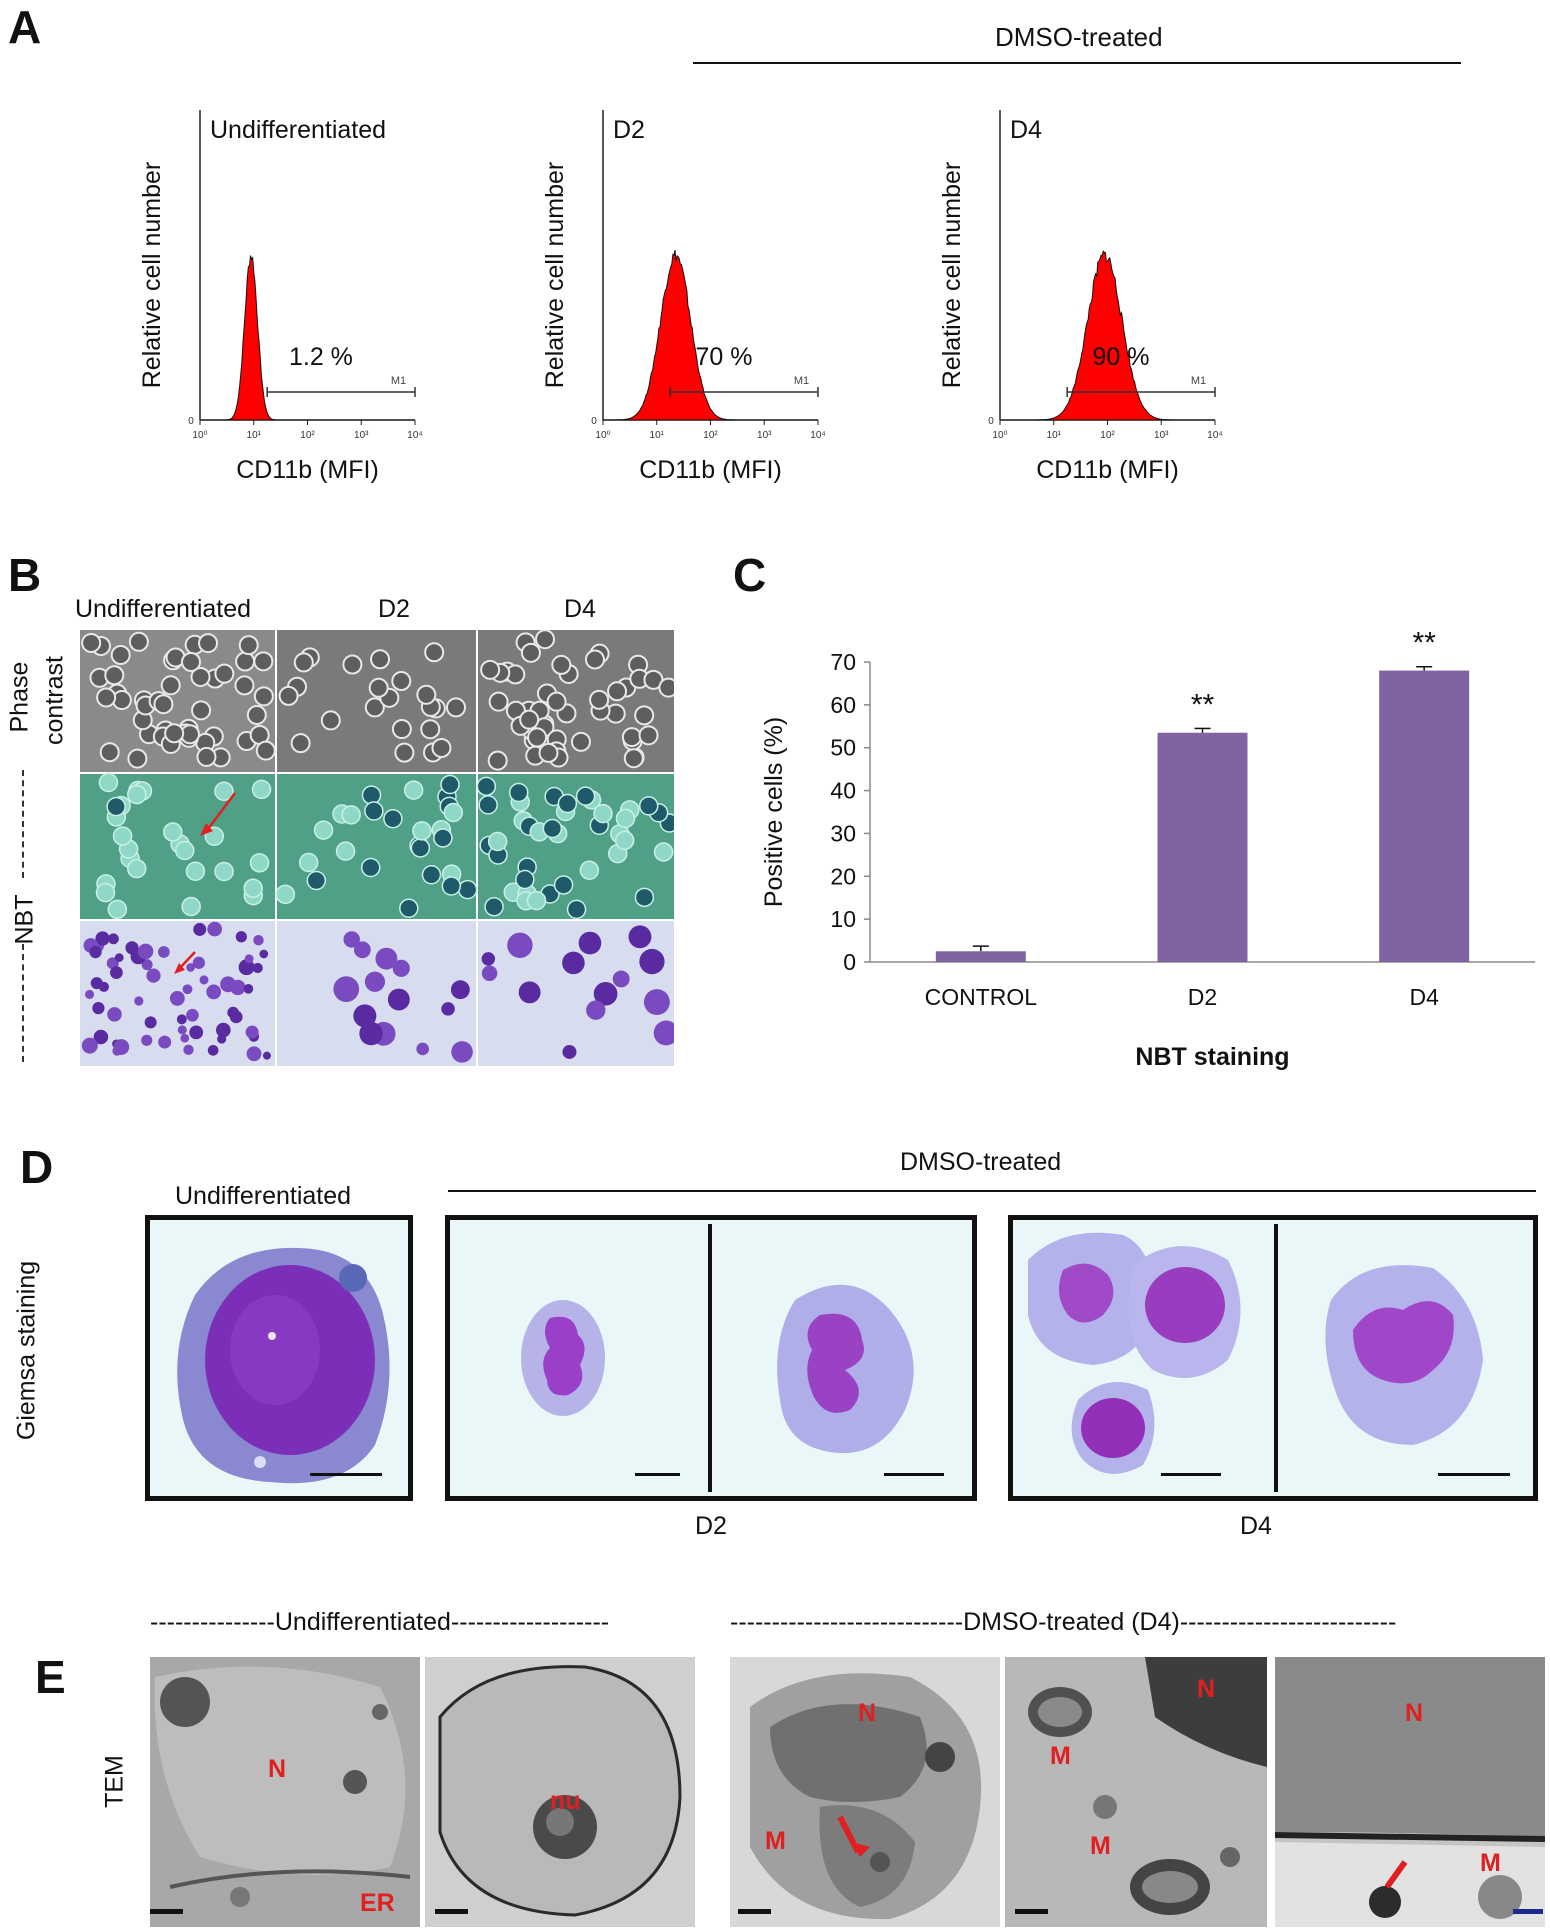 The width and height of the screenshot is (1550, 1932). I want to click on bar-chart-y-tick-label: 0, so click(849, 962).